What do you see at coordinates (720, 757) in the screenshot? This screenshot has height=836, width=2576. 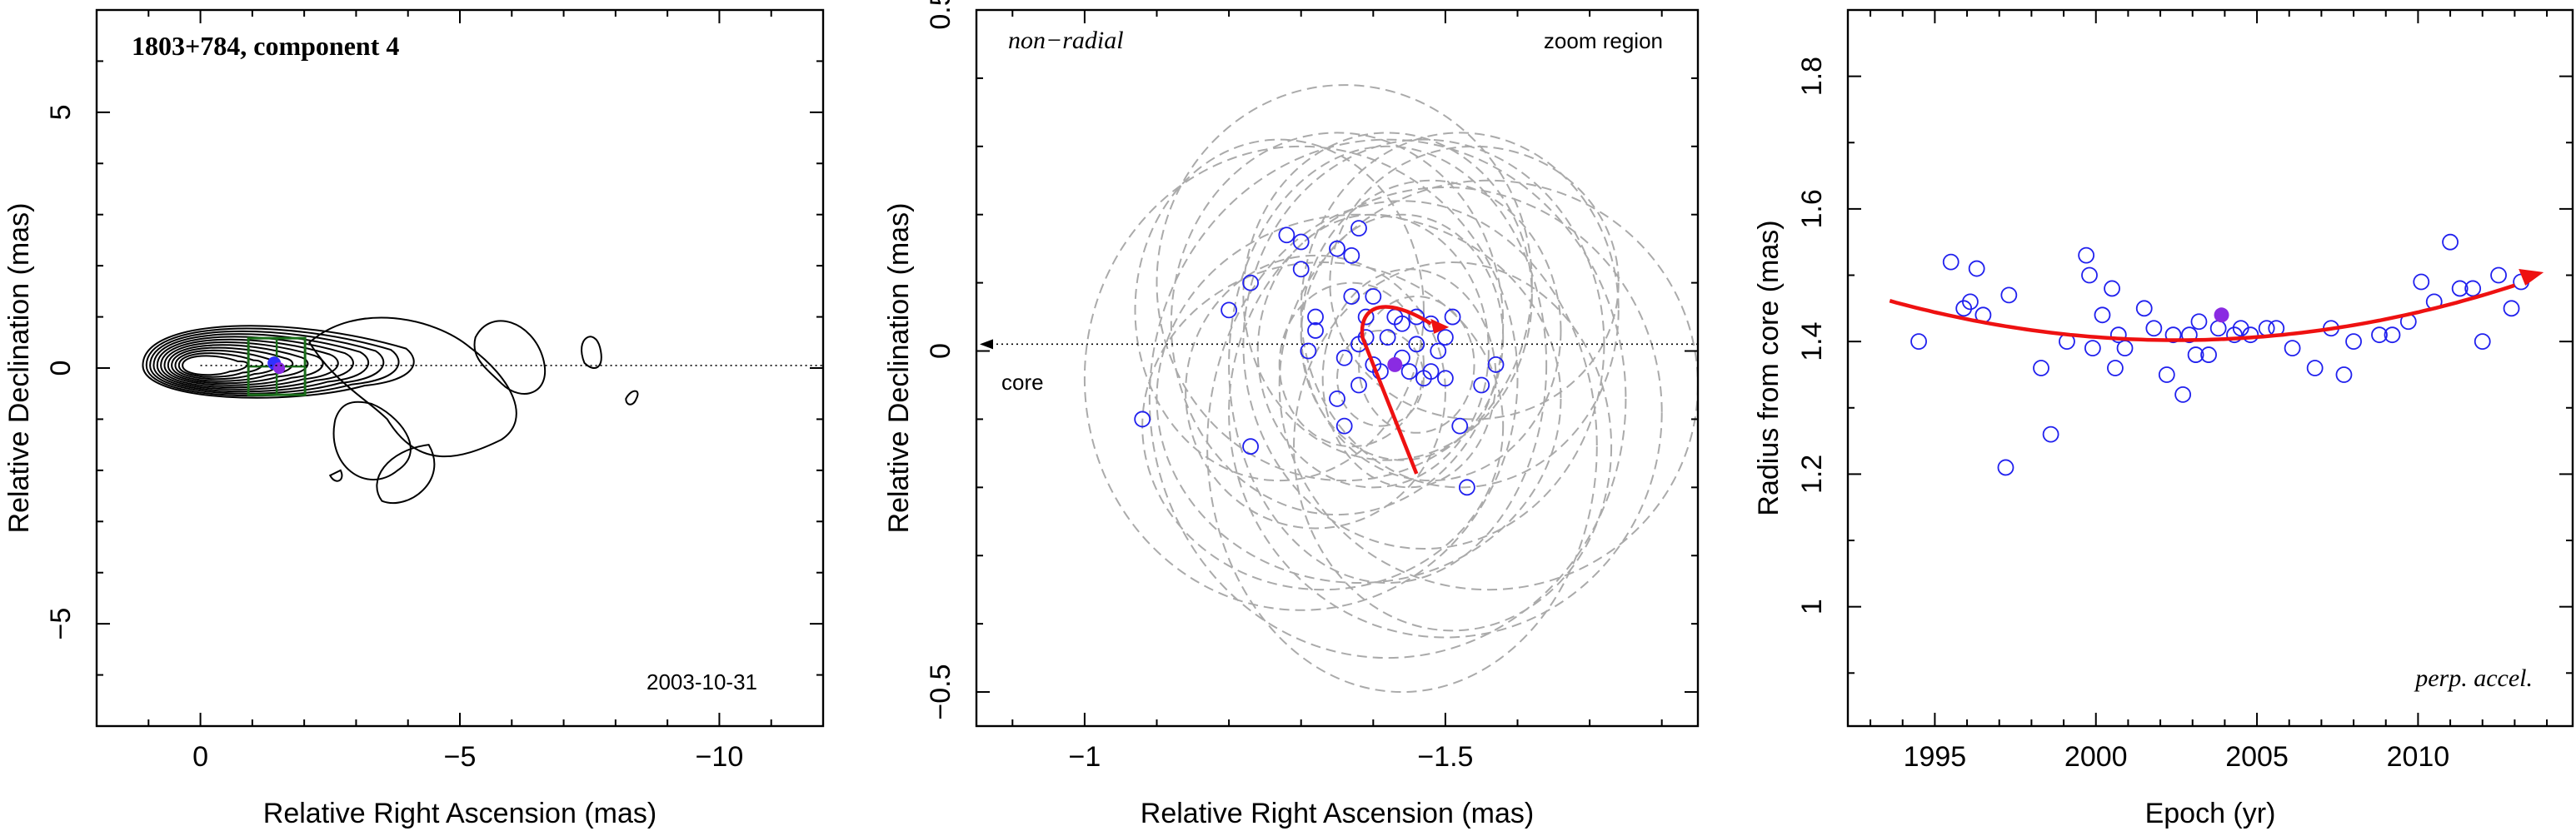 I see `x-tick-label: −10` at bounding box center [720, 757].